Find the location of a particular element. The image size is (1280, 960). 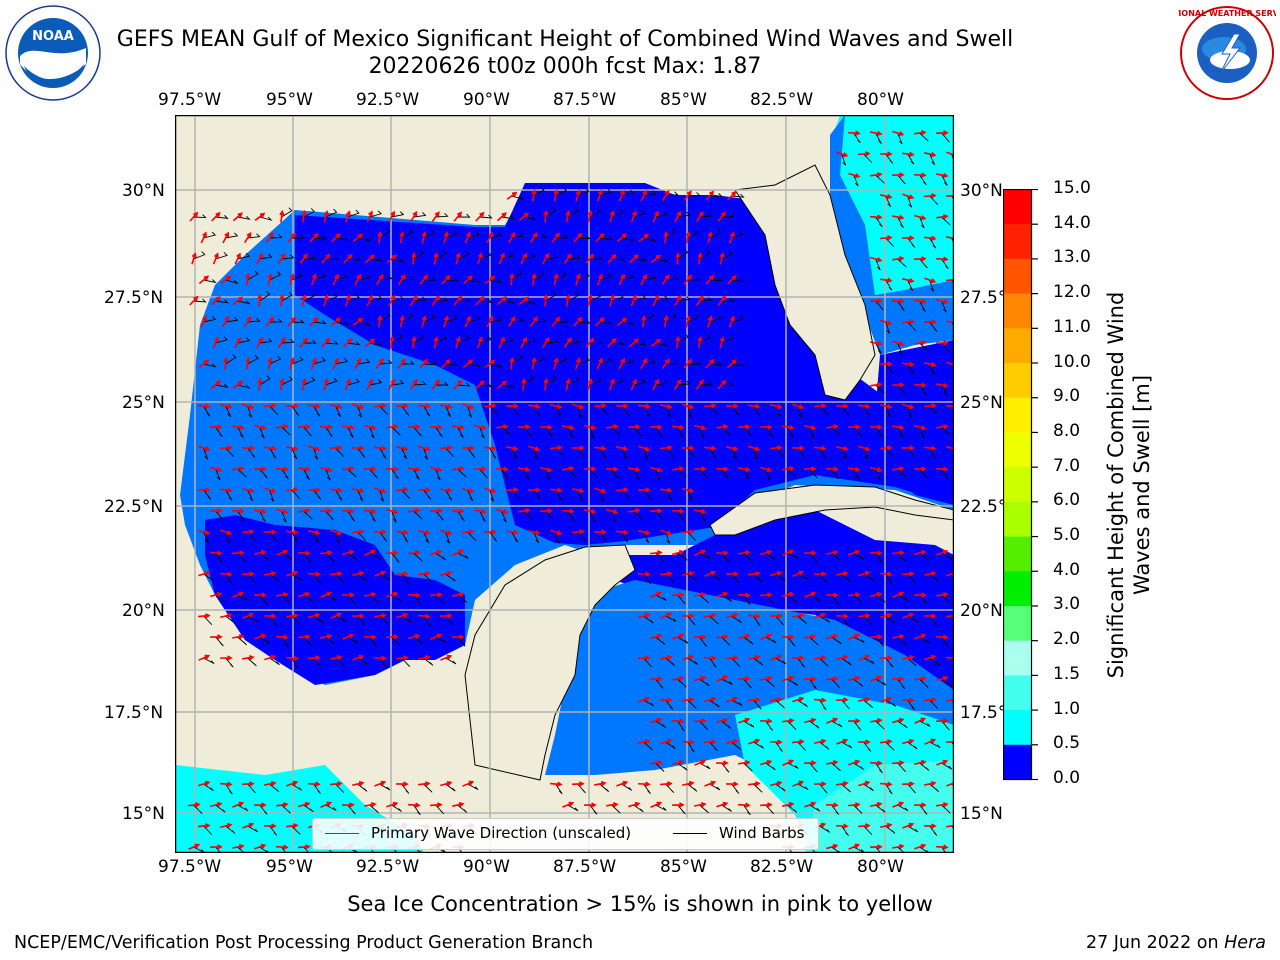

colorbar-block is located at coordinates (1017, 450).